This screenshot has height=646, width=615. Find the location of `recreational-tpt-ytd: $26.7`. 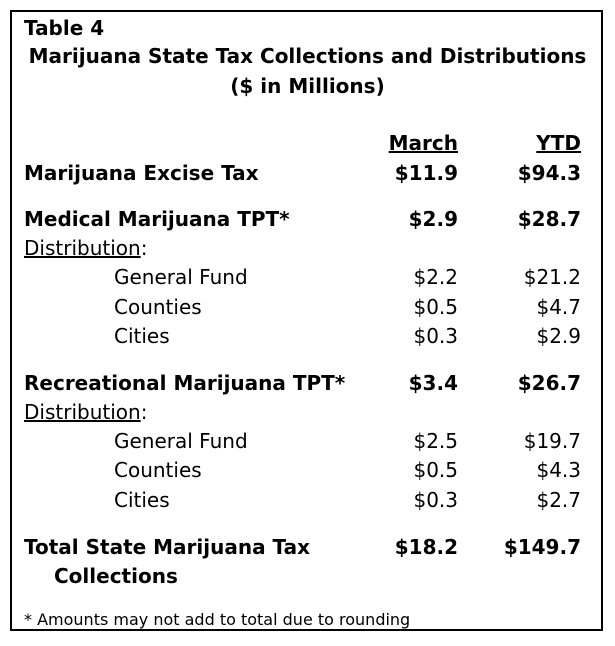

recreational-tpt-ytd: $26.7 is located at coordinates (549, 383).